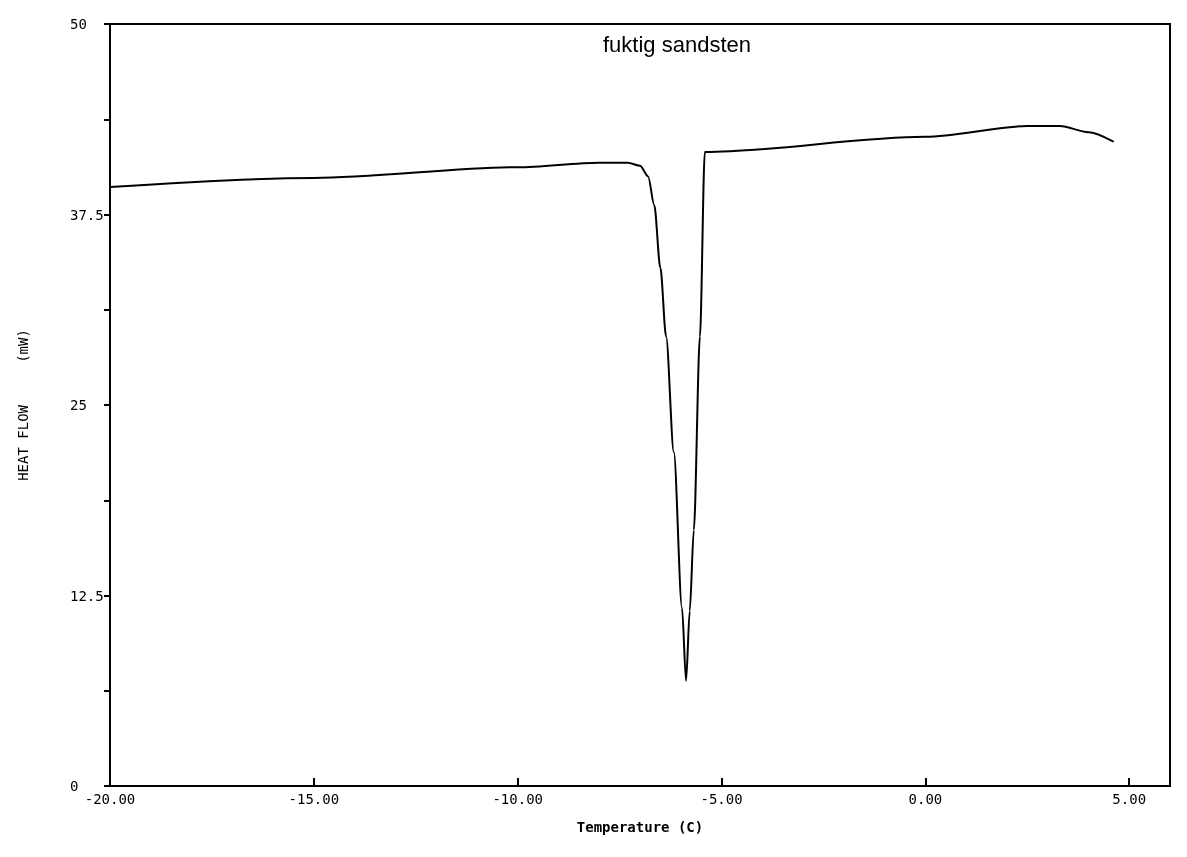 The height and width of the screenshot is (857, 1187). Describe the element at coordinates (78, 405) in the screenshot. I see `y-tick-label: 25` at that location.